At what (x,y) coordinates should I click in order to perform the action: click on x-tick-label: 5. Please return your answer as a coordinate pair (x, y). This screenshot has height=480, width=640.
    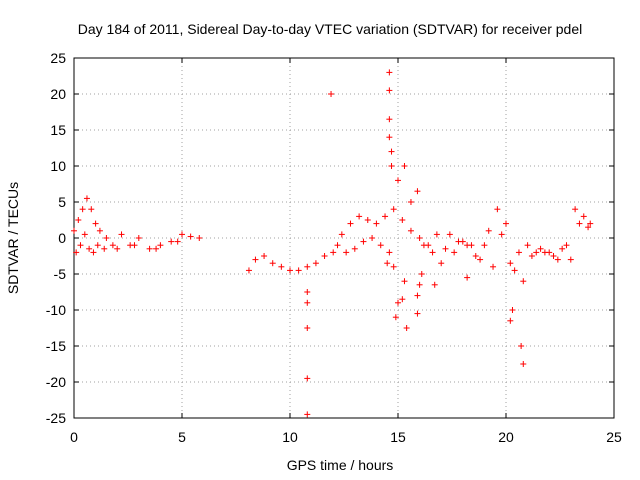
    Looking at the image, I should click on (182, 437).